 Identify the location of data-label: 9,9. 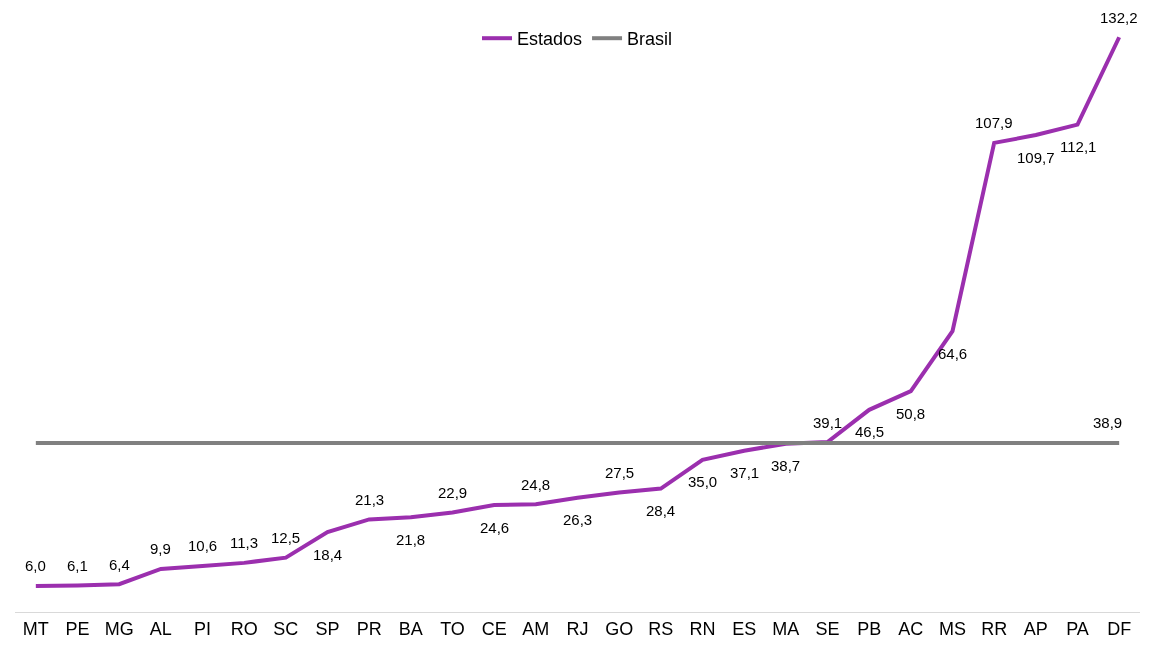
(160, 548).